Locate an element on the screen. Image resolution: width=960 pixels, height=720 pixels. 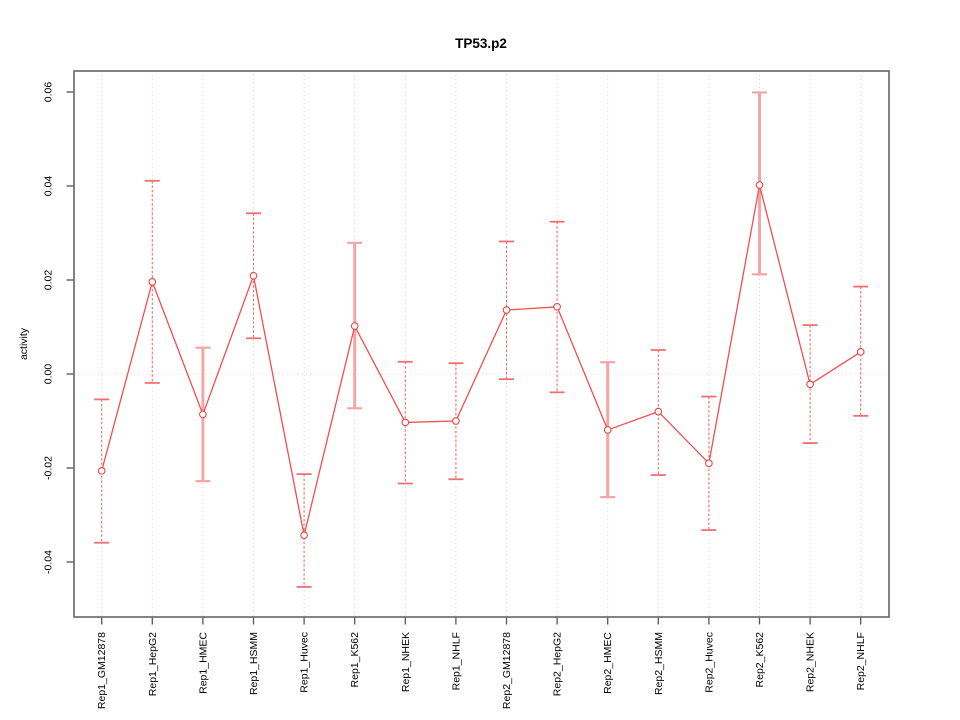
x-tick-label: Rep2_HSMM is located at coordinates (659, 663).